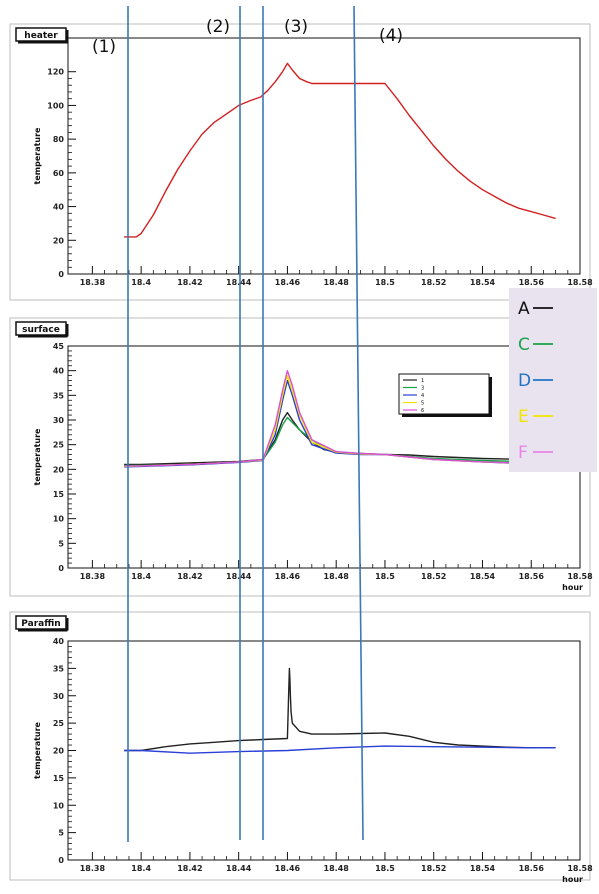 This screenshot has height=894, width=599. Describe the element at coordinates (391, 36) in the screenshot. I see `phase-label: (4)` at that location.